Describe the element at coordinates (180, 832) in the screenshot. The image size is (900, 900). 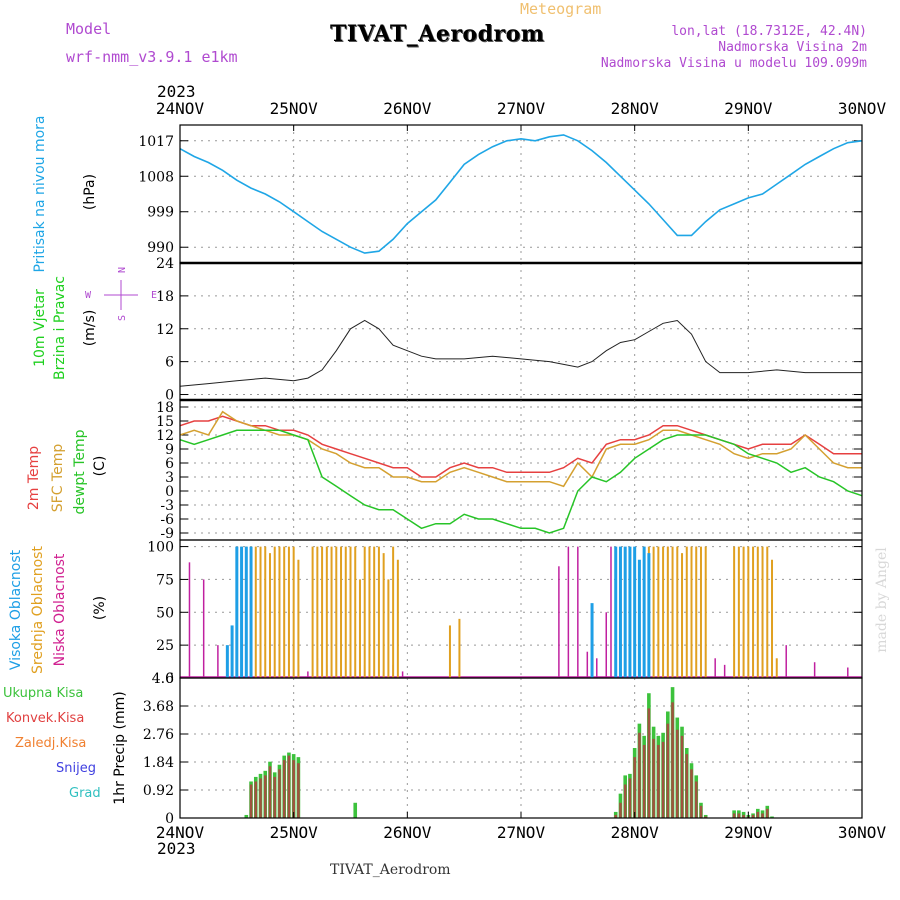
I see `x-tick-label-bottom: 24NOV` at that location.